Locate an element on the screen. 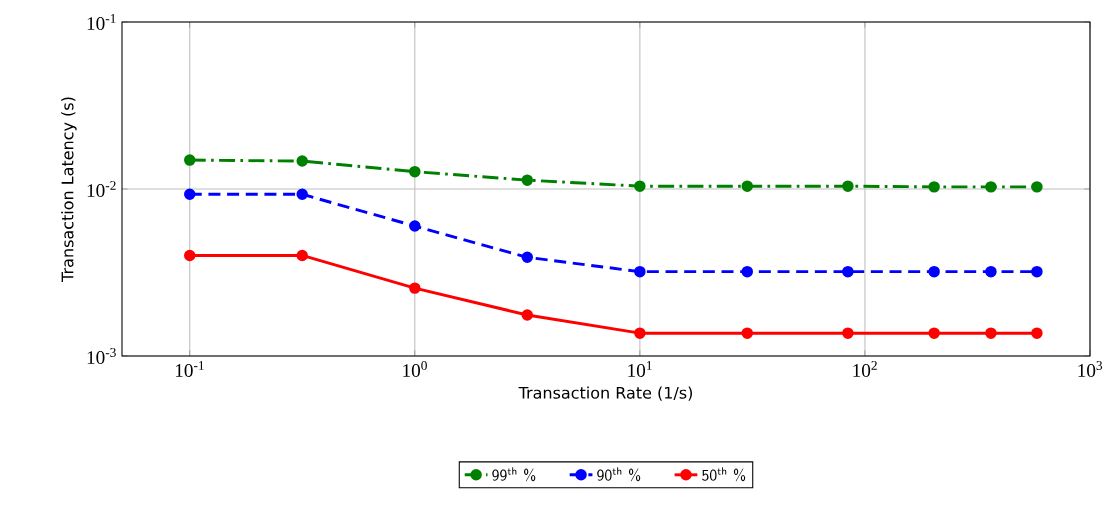 This screenshot has width=1114, height=508. x-tick-label: 10$^{-1}$ is located at coordinates (189, 368).